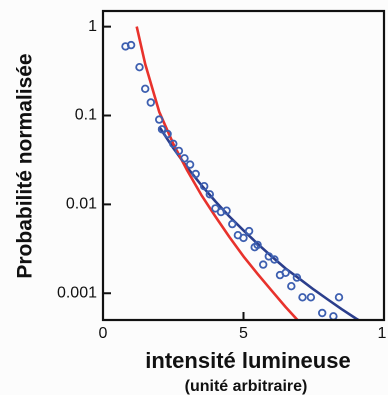  I want to click on y-axis: 1 0.1 0.01 0.001, so click(84, 159).